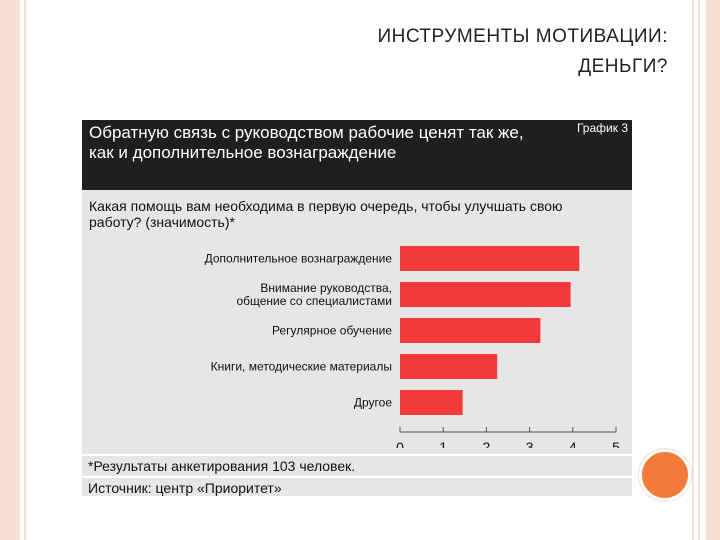 This screenshot has width=720, height=540. I want to click on left-decor-band, so click(10, 270).